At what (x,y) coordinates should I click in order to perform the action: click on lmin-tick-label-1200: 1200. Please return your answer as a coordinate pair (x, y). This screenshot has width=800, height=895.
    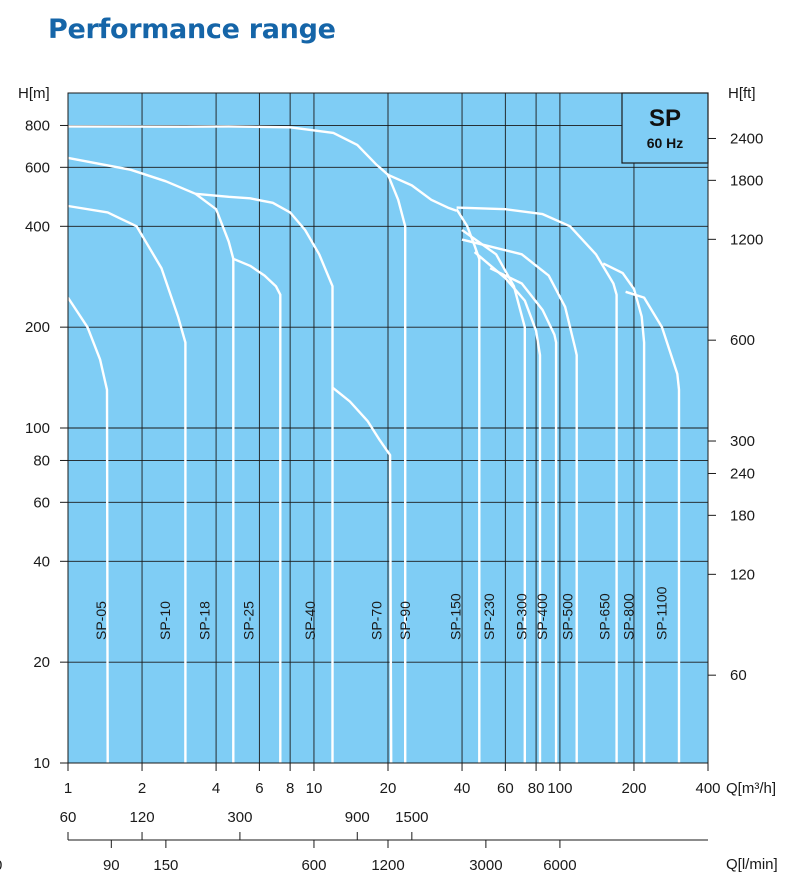
    Looking at the image, I should click on (387, 865).